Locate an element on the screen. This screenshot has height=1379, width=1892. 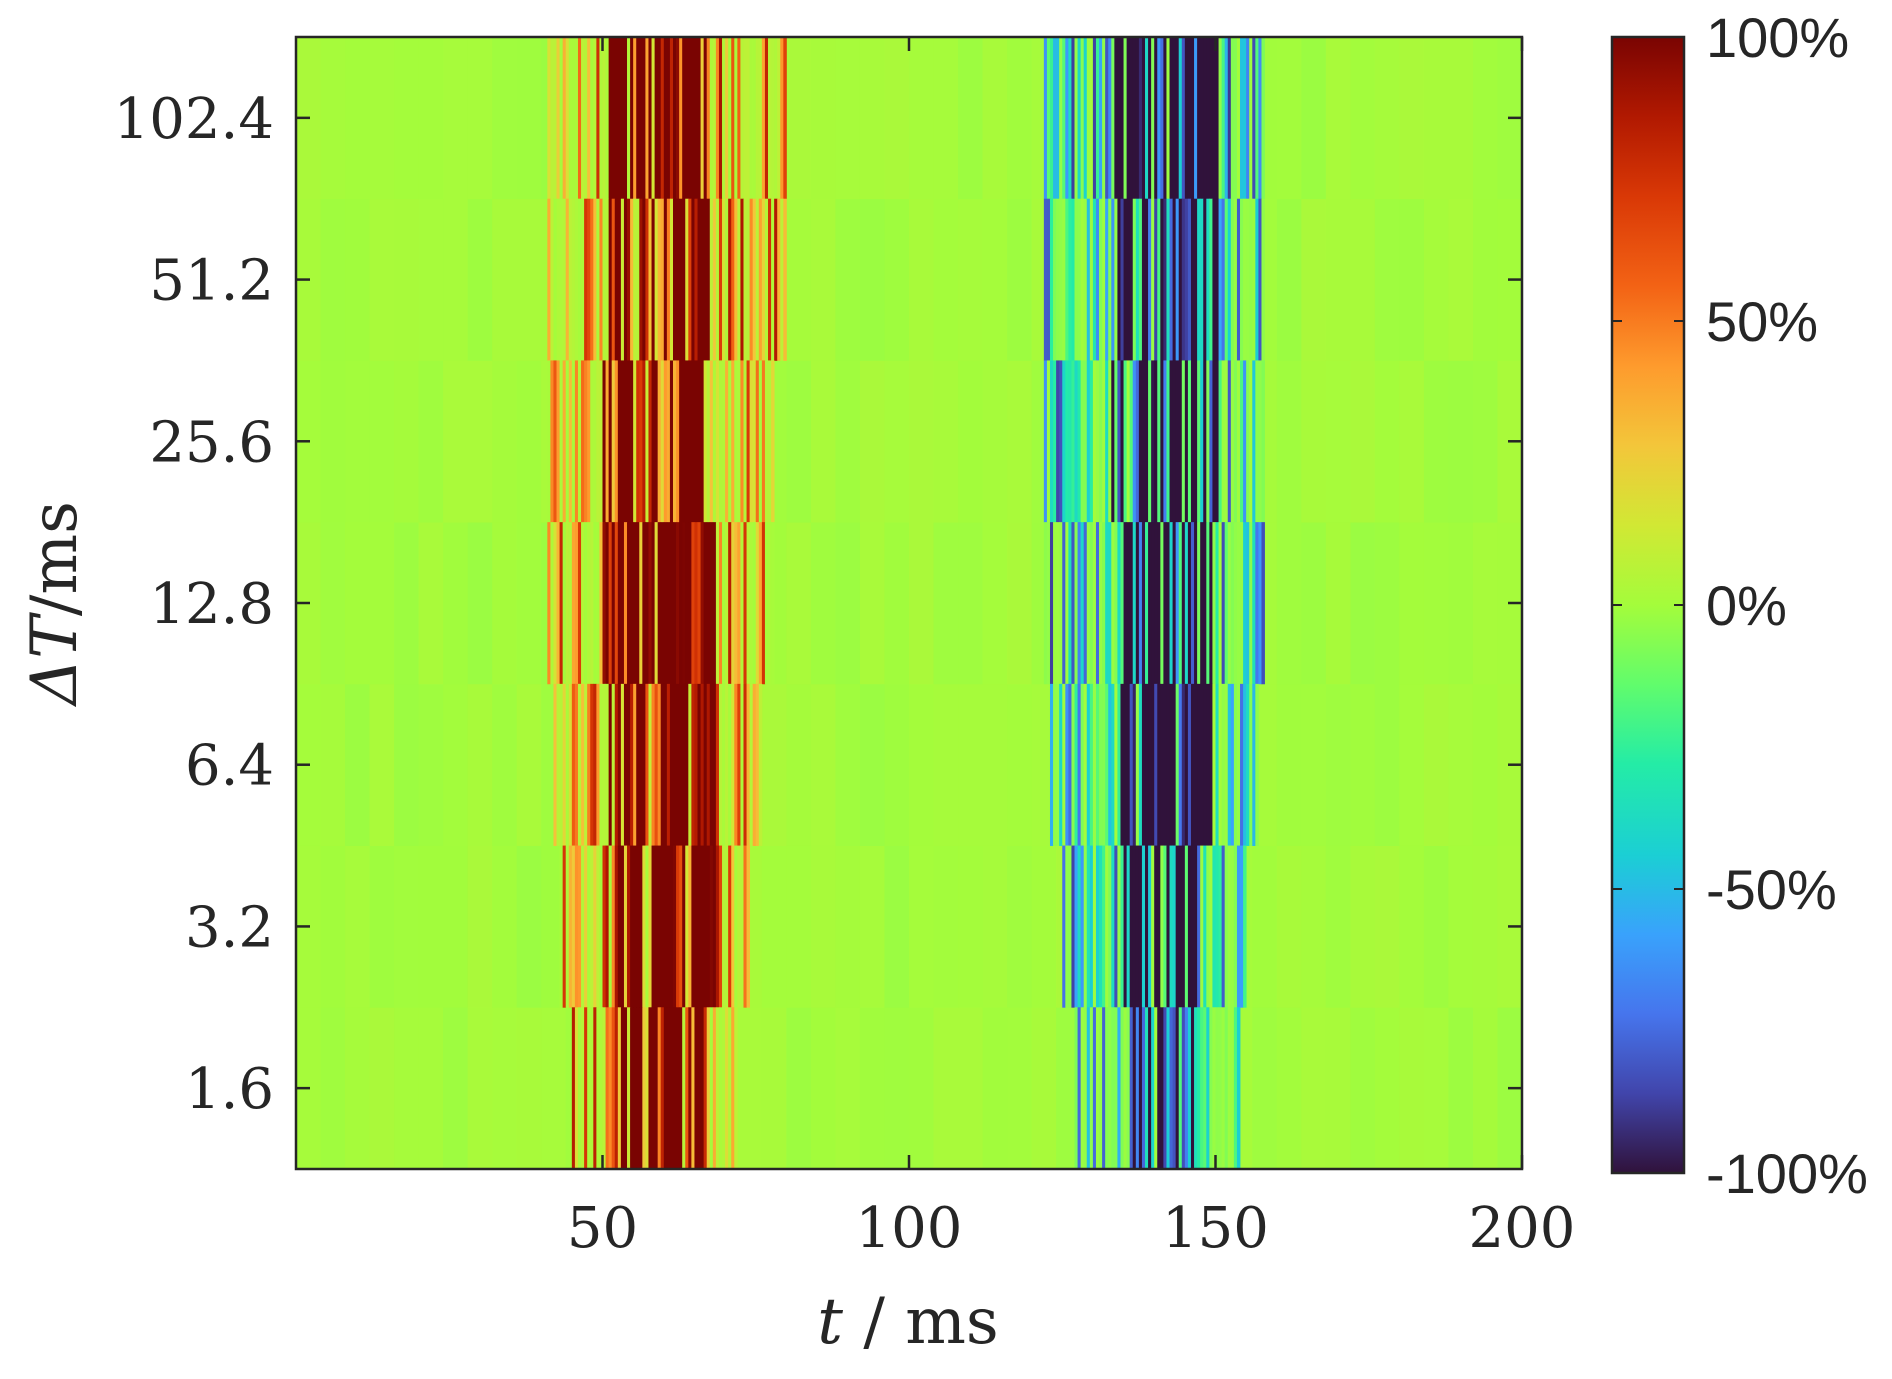
x-axis-label-unit: ms is located at coordinates (952, 1322).